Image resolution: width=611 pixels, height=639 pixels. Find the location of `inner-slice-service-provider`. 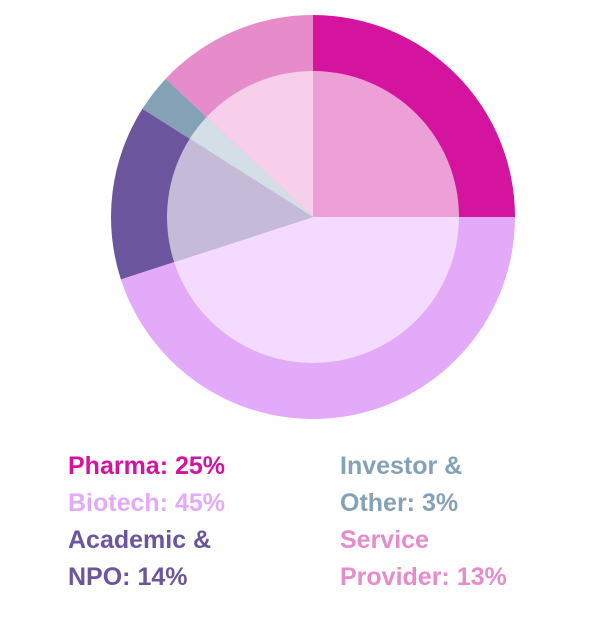

inner-slice-service-provider is located at coordinates (259, 144).